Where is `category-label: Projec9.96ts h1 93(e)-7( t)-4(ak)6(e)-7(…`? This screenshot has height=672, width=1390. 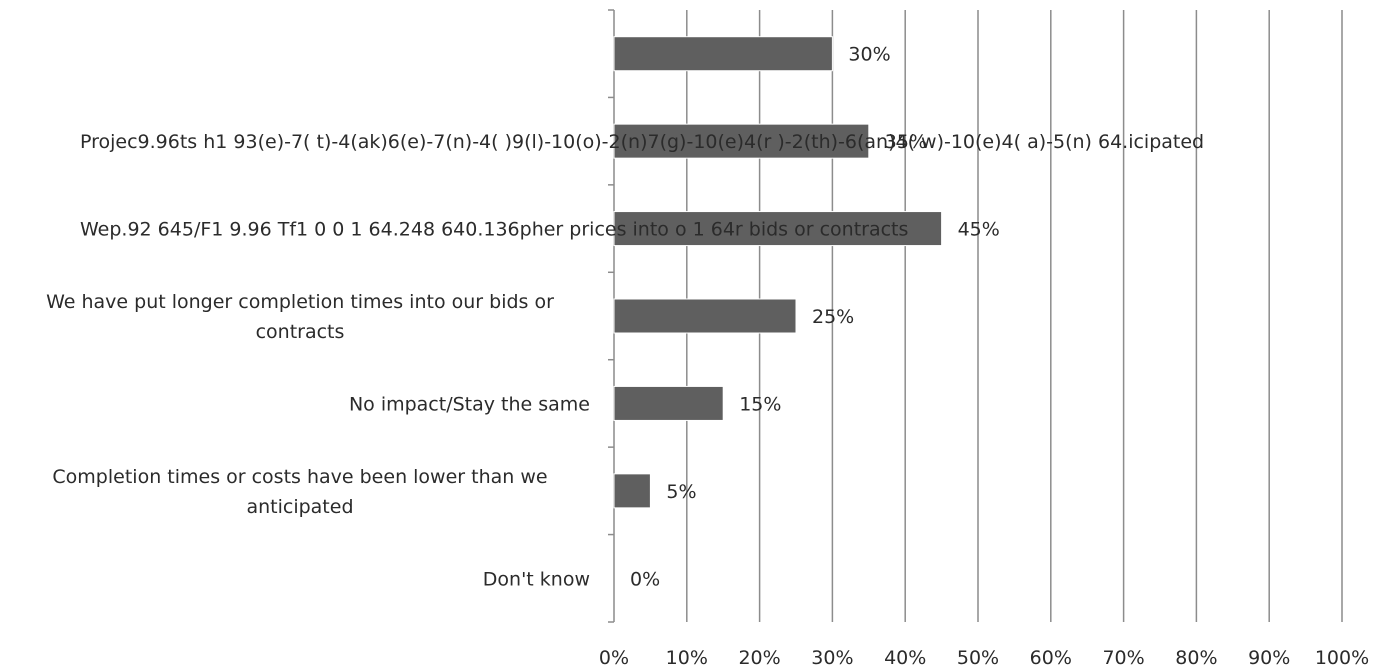
category-label: Projec9.96ts h1 93(e)-7( t)-4(ak)6(e)-7(… is located at coordinates (642, 142).